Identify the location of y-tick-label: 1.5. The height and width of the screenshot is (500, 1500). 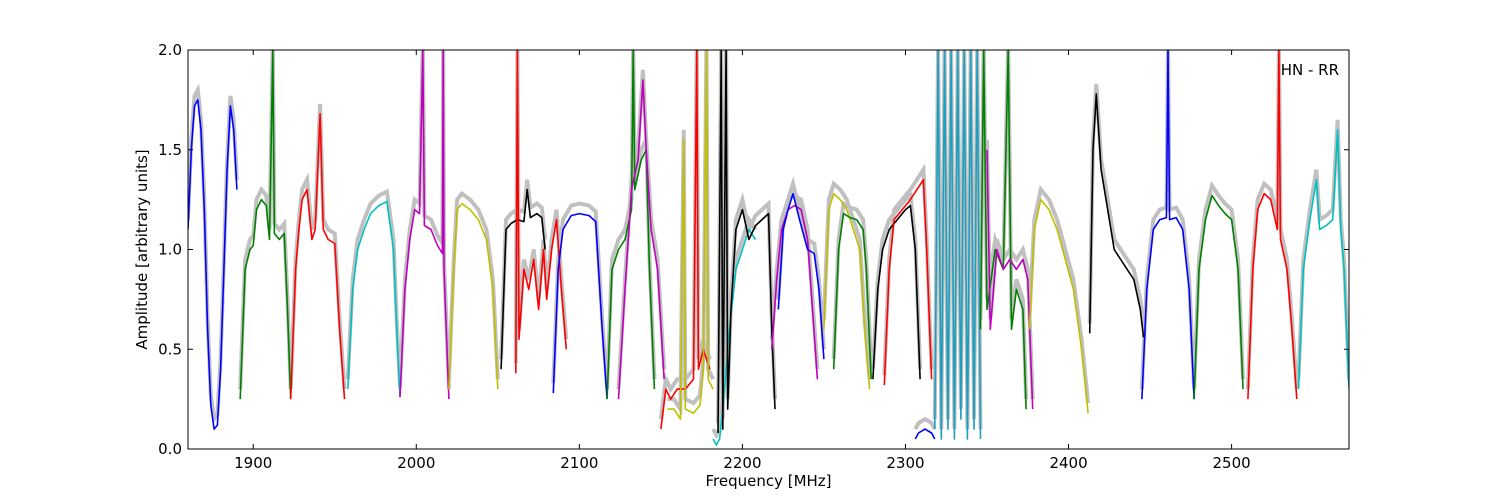
(170, 150).